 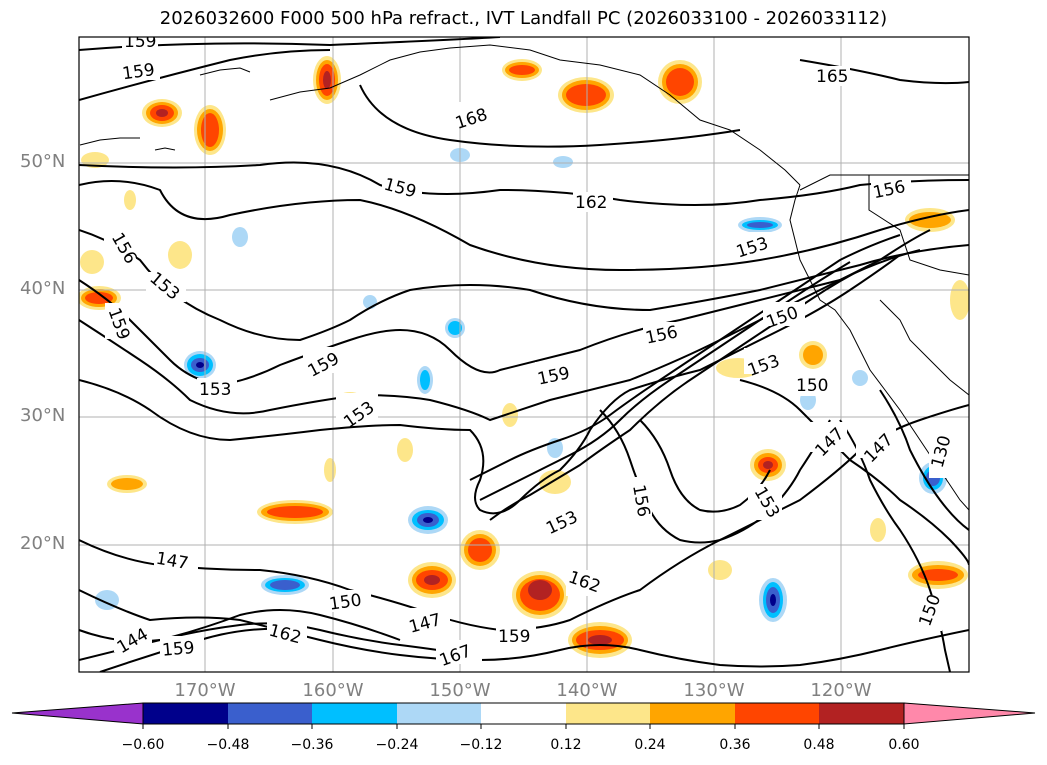 What do you see at coordinates (205, 690) in the screenshot?
I see `lon-label: 170°W` at bounding box center [205, 690].